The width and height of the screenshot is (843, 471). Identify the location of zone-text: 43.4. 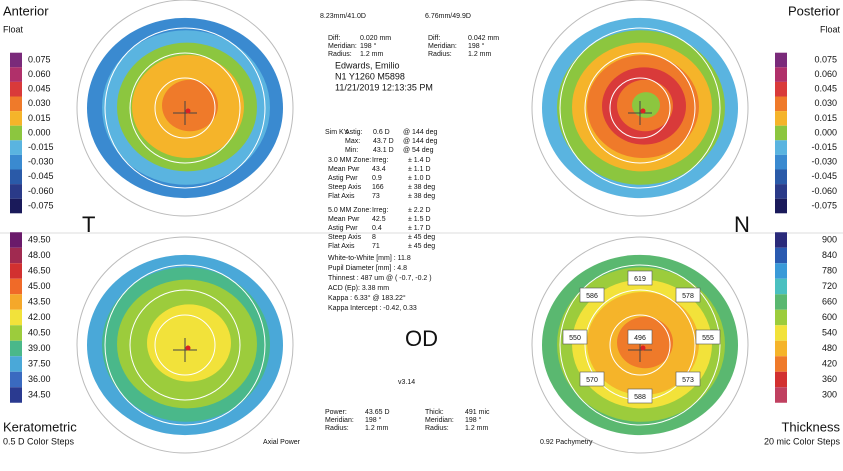
(379, 169).